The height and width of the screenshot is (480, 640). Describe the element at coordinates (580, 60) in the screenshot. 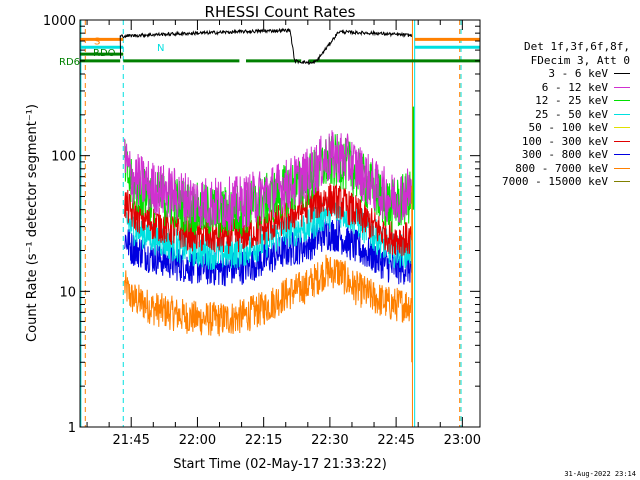

I see `legend-header-line: FDecim 3, Att 0` at that location.